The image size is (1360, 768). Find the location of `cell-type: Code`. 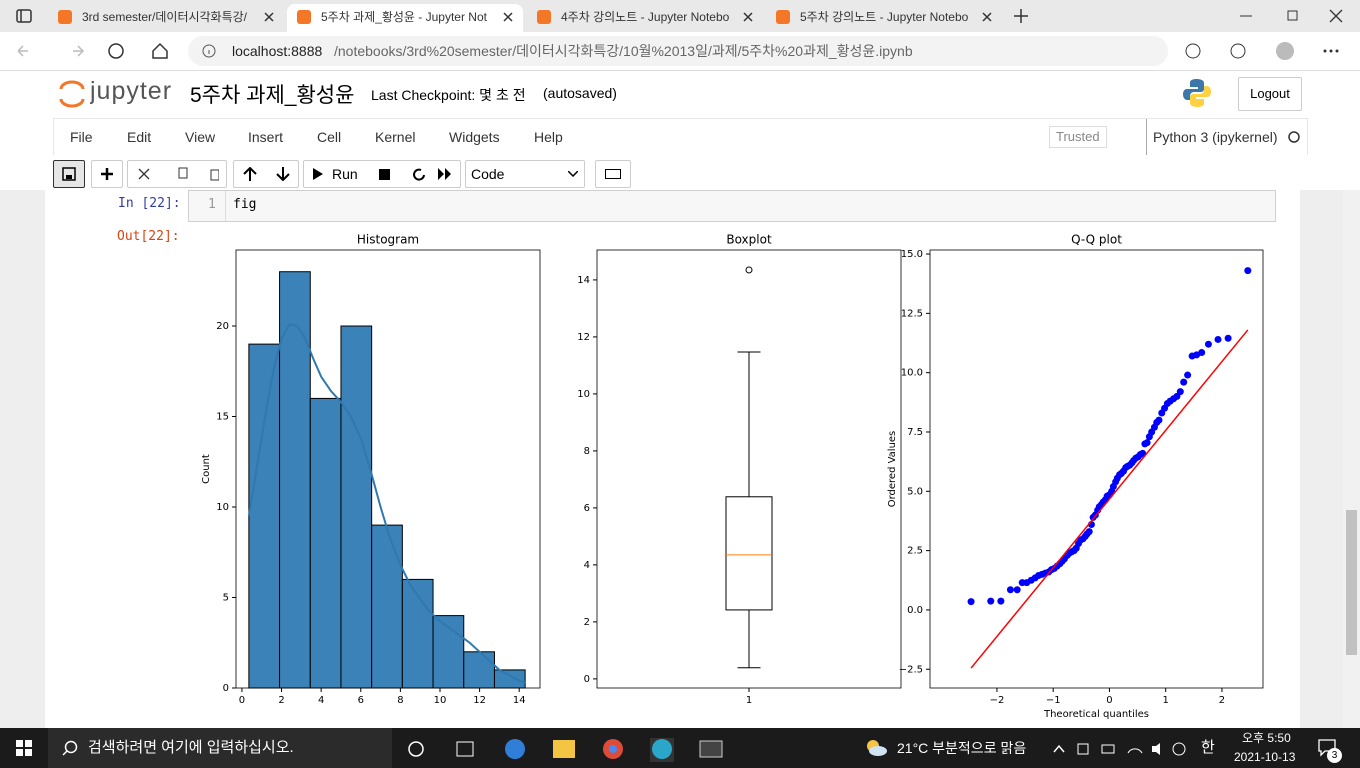

cell-type: Code is located at coordinates (488, 174).